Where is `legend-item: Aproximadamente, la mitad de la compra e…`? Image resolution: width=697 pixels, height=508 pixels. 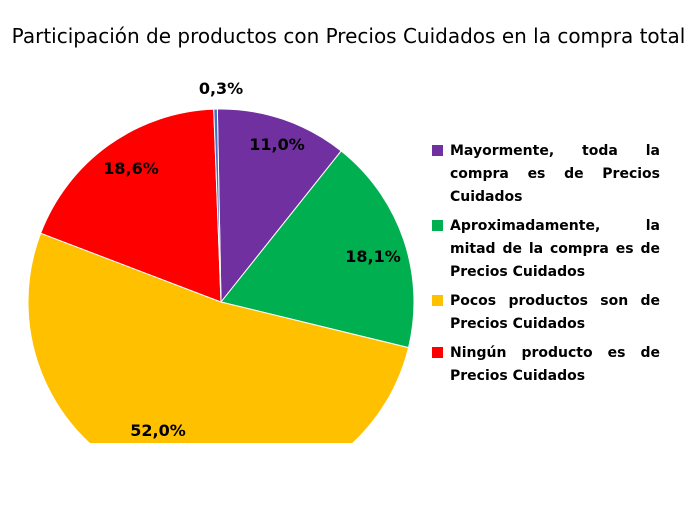 legend-item: Aproximadamente, la mitad de la compra e… is located at coordinates (546, 249).